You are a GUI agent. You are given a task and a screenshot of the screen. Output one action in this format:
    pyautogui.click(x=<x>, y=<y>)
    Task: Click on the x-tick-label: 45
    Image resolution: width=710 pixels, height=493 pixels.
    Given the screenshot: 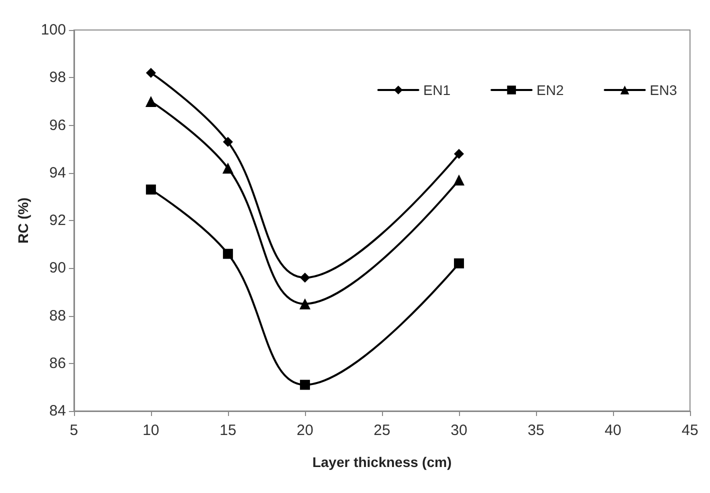 What is the action you would take?
    pyautogui.click(x=690, y=430)
    